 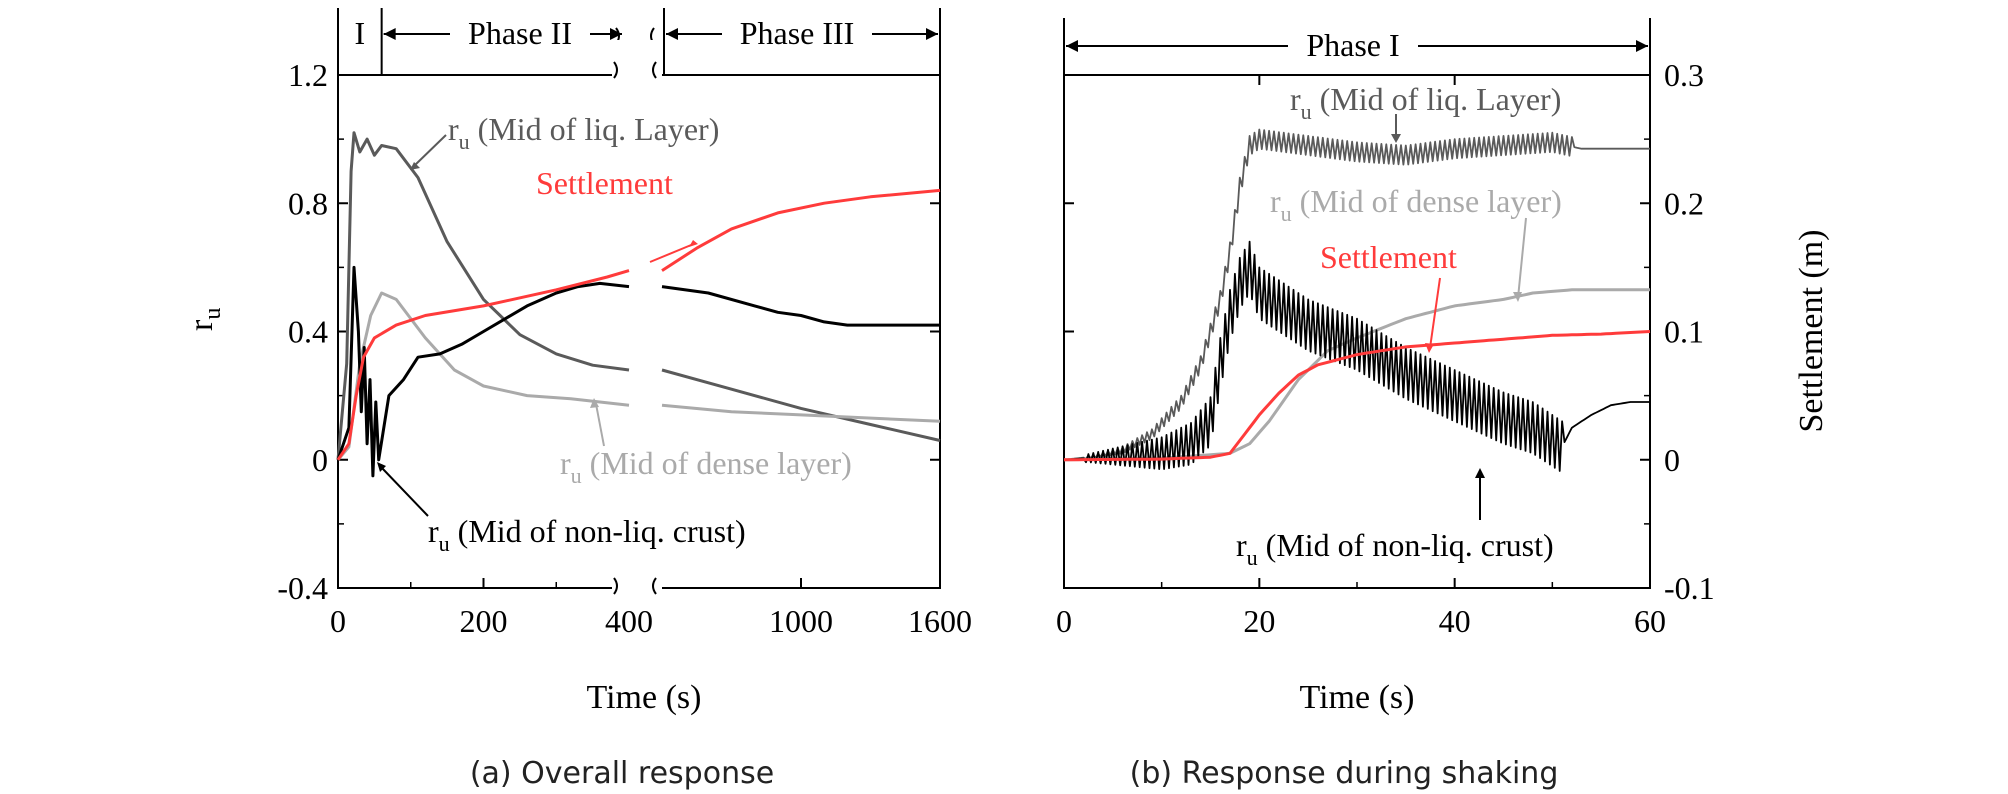 What do you see at coordinates (1388, 257) in the screenshot?
I see `annotation-settlement-b: Settlement` at bounding box center [1388, 257].